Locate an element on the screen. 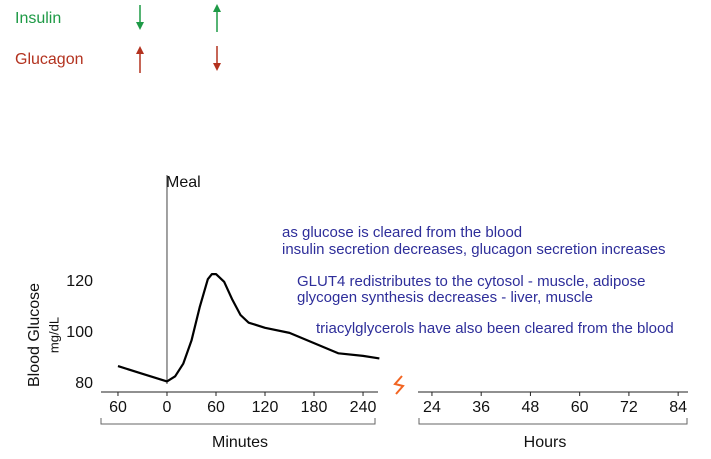 Image resolution: width=711 pixels, height=459 pixels. x2-axis-label: Hours is located at coordinates (545, 442).